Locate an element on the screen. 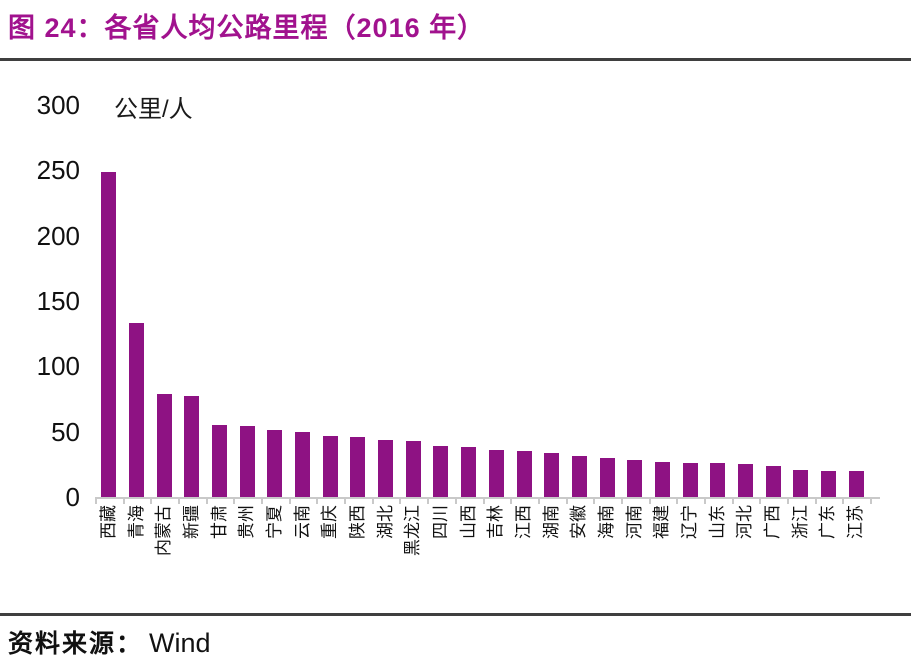 This screenshot has width=911, height=671. x-axis-label: 黑龙江 is located at coordinates (413, 530).